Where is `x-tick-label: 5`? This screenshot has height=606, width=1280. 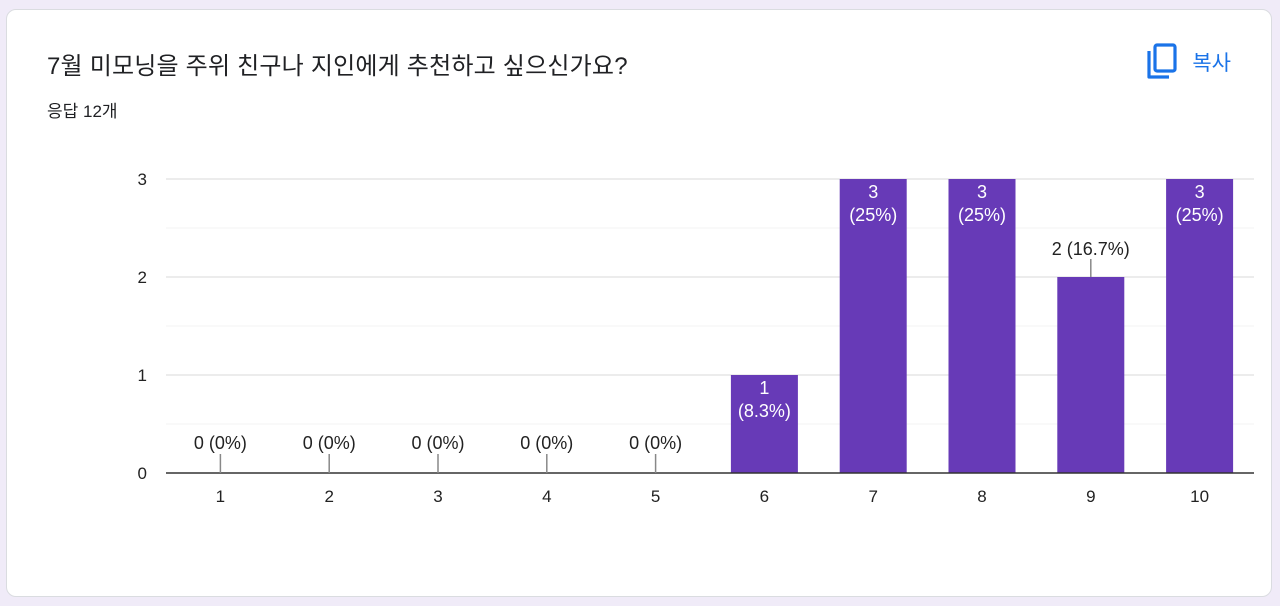
x-tick-label: 5 is located at coordinates (655, 496).